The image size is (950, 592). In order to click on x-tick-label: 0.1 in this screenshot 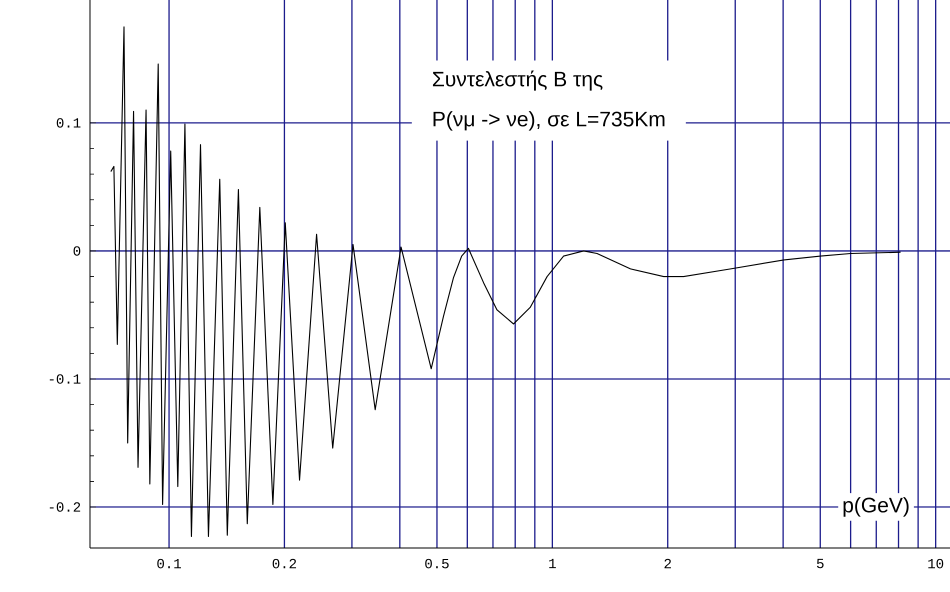, I will do `click(169, 563)`.